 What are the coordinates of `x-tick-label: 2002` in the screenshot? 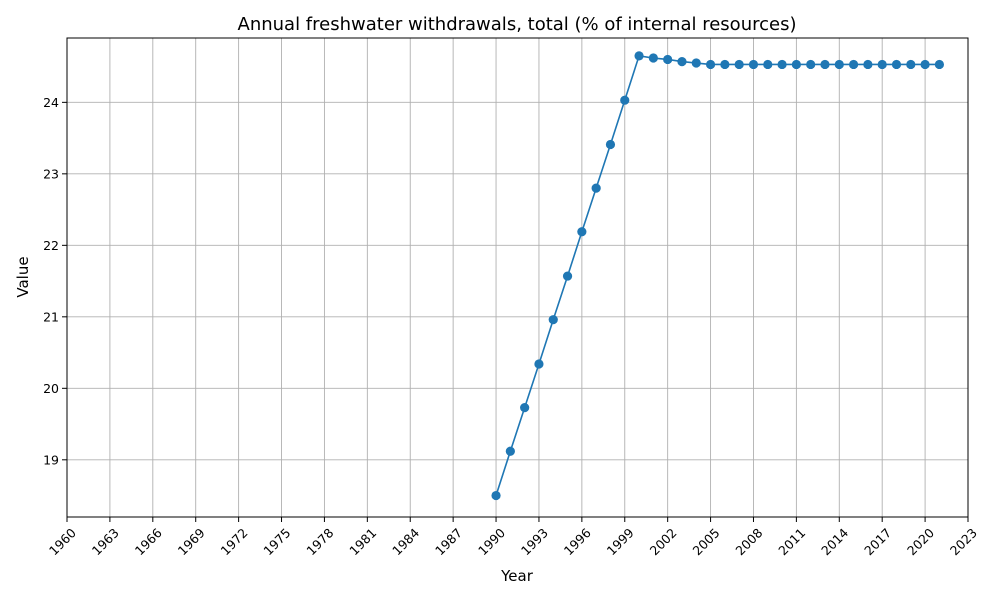 It's located at (663, 541).